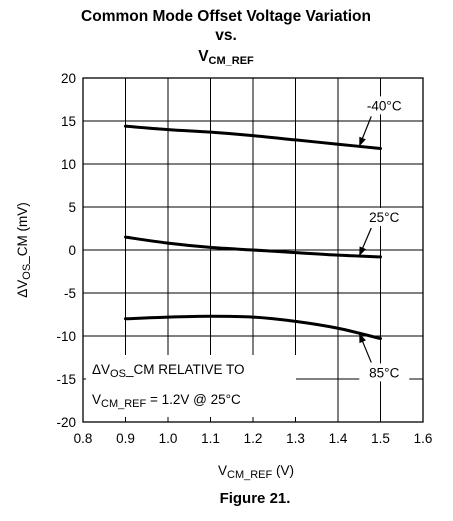 This screenshot has width=453, height=521. I want to click on series-label: -40°C, so click(384, 105).